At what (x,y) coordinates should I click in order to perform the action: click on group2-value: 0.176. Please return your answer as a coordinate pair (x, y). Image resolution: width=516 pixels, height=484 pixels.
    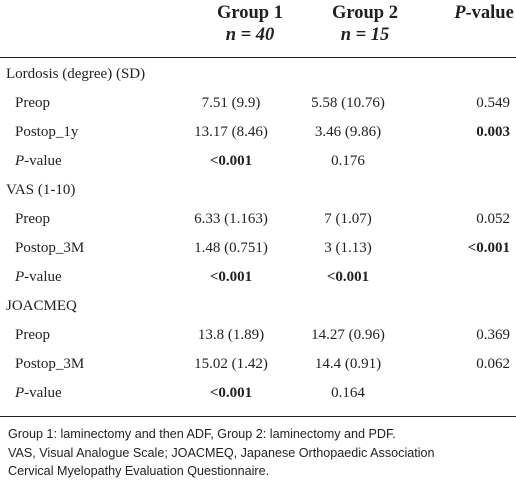
    Looking at the image, I should click on (348, 161).